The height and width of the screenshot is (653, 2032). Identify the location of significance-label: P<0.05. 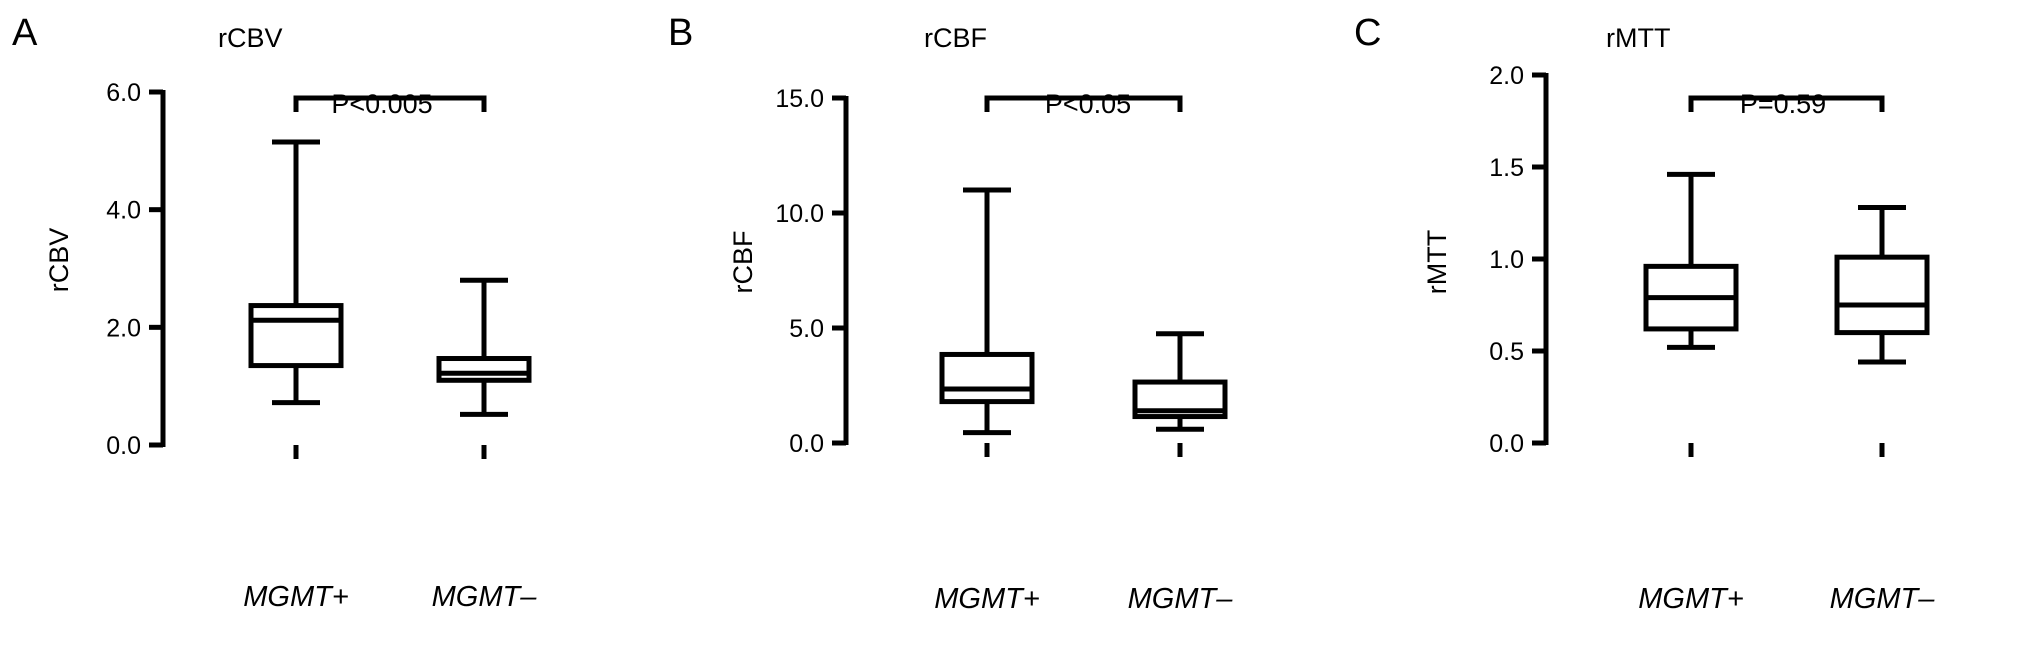
(1088, 104).